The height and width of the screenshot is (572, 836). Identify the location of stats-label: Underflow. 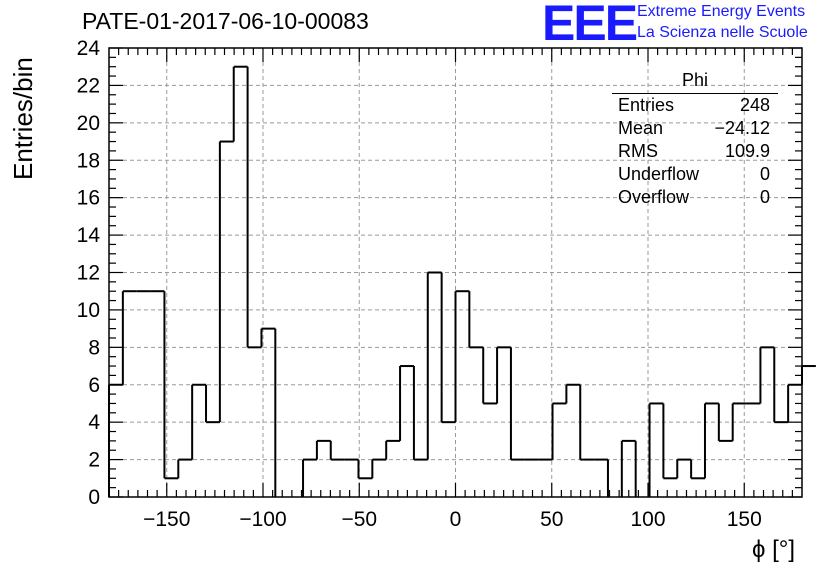
(659, 174).